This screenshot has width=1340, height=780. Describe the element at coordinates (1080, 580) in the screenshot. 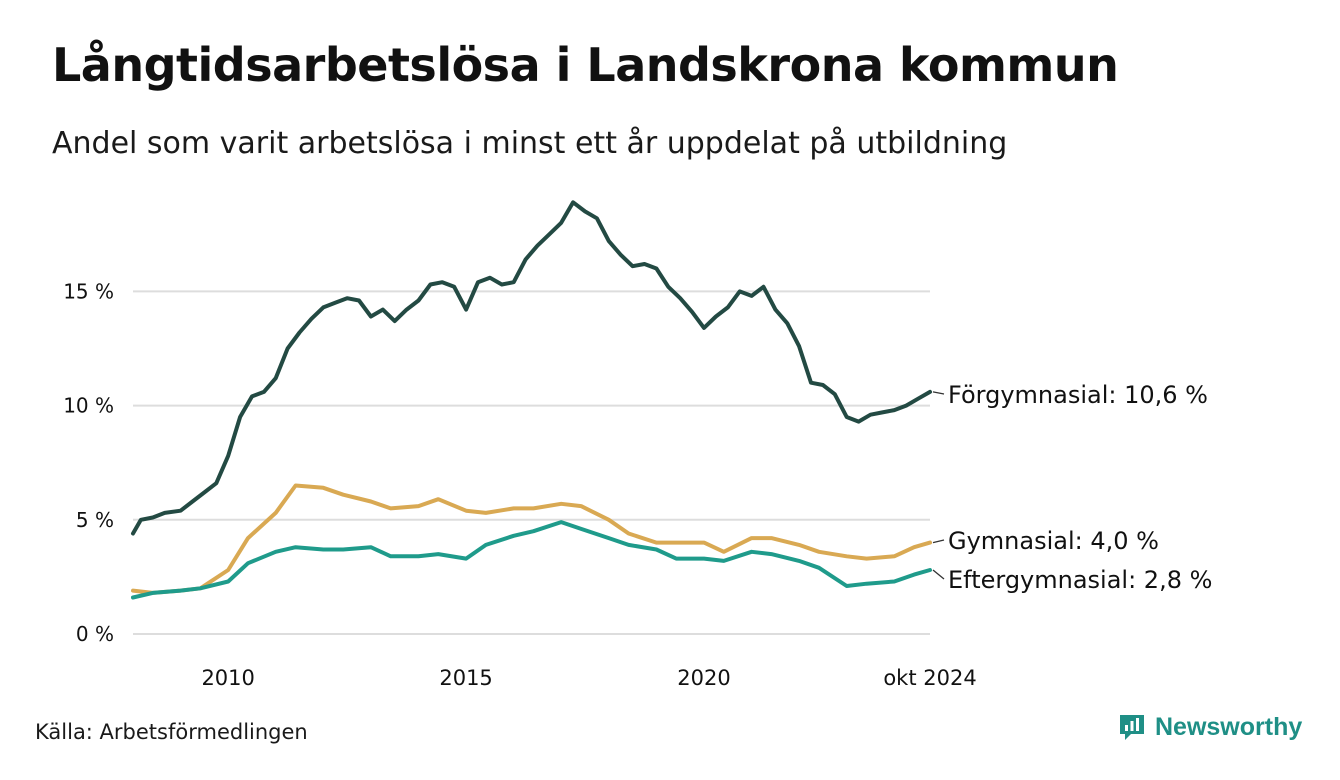

I see `series-end-label: Eftergymnasial: 2,8 %` at that location.